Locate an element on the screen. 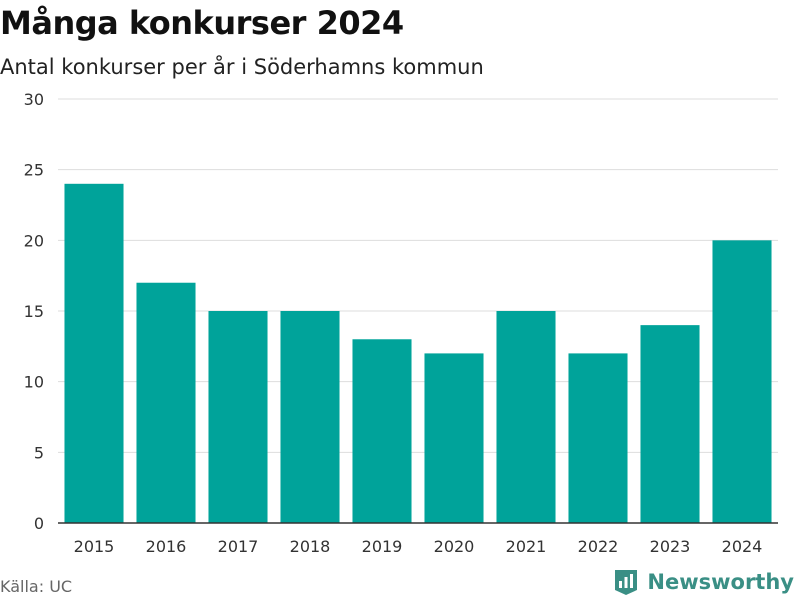 This screenshot has height=600, width=800. bar-2015 is located at coordinates (94, 353).